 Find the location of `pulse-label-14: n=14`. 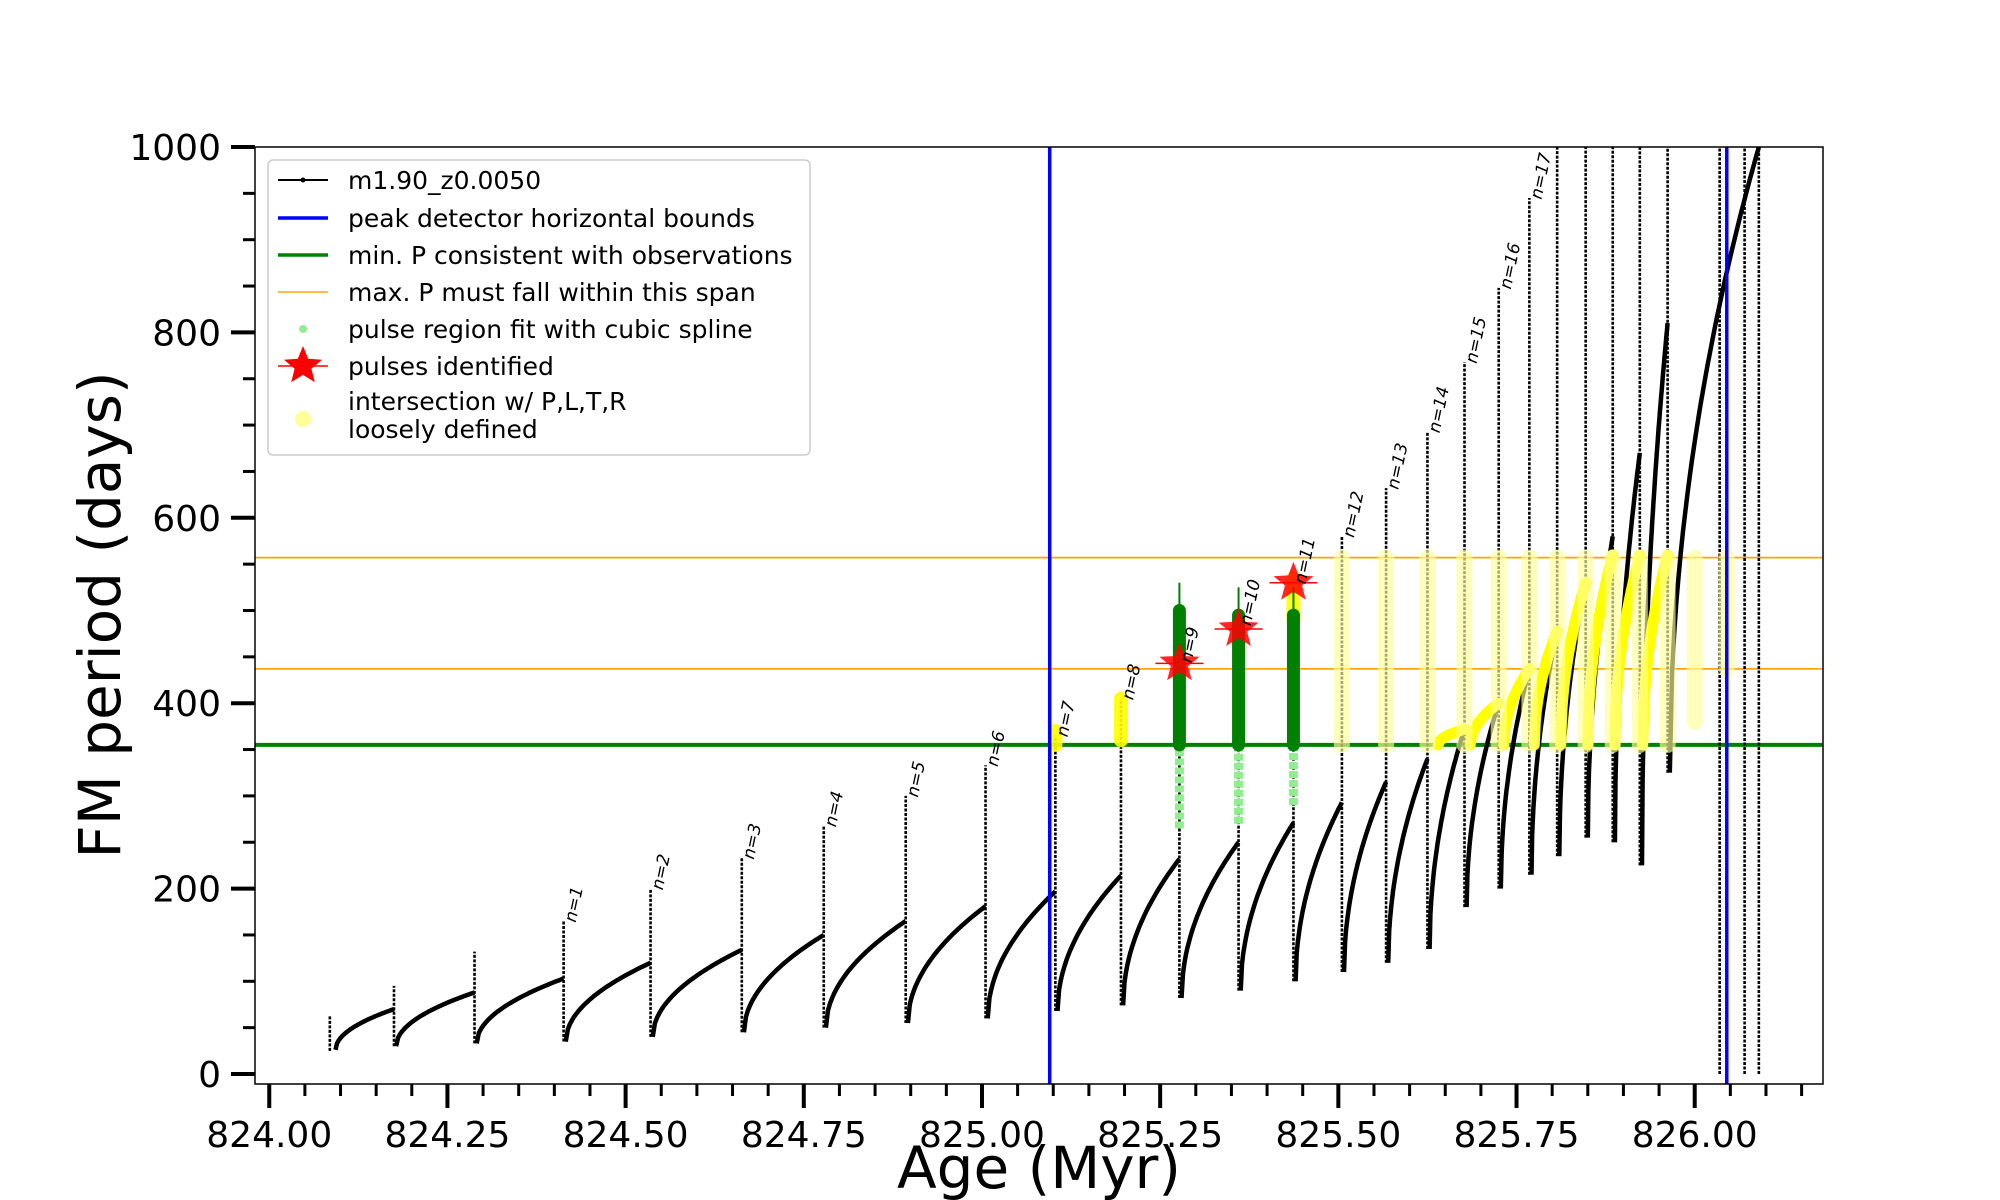

pulse-label-14: n=14 is located at coordinates (1439, 410).